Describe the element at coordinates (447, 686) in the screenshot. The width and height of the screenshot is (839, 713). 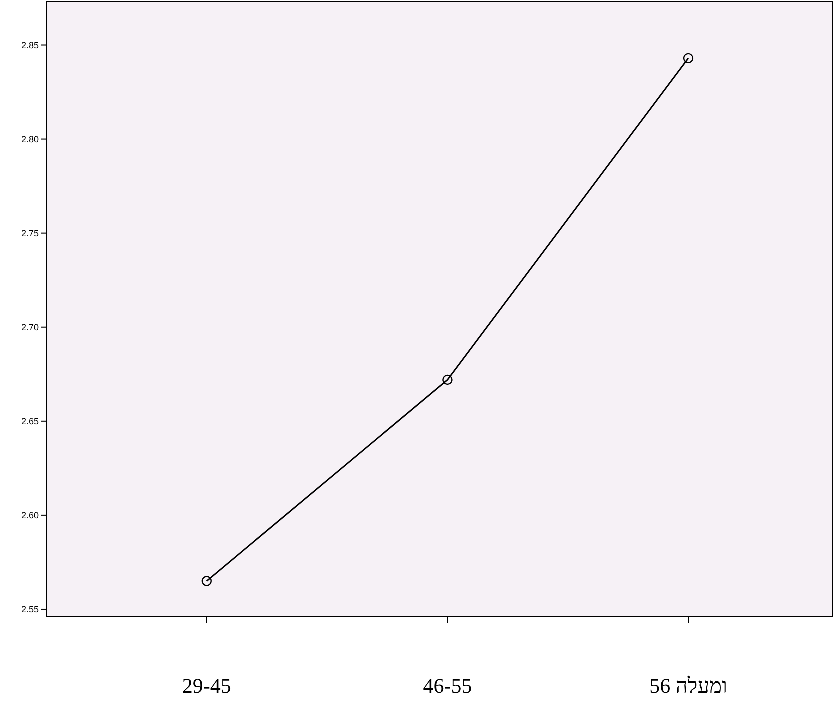
I see `x-tick-label: 46-55` at that location.